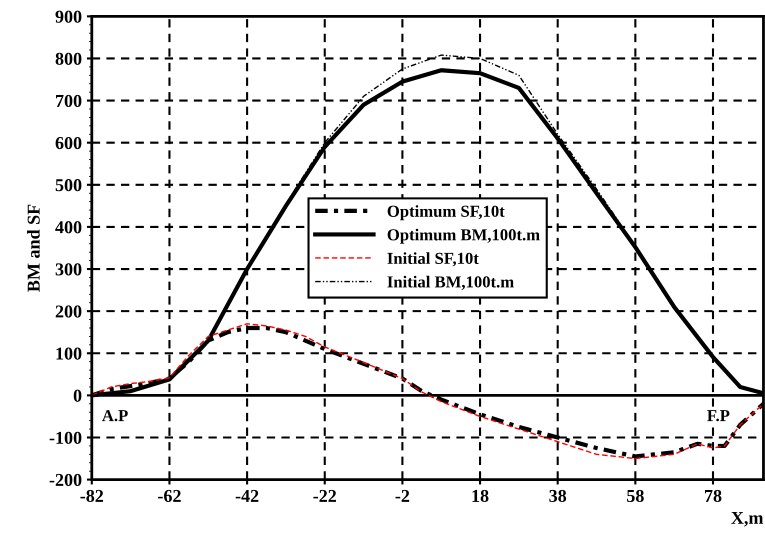 Image resolution: width=765 pixels, height=545 pixels. I want to click on y-axis-title: BM and SF, so click(33, 248).